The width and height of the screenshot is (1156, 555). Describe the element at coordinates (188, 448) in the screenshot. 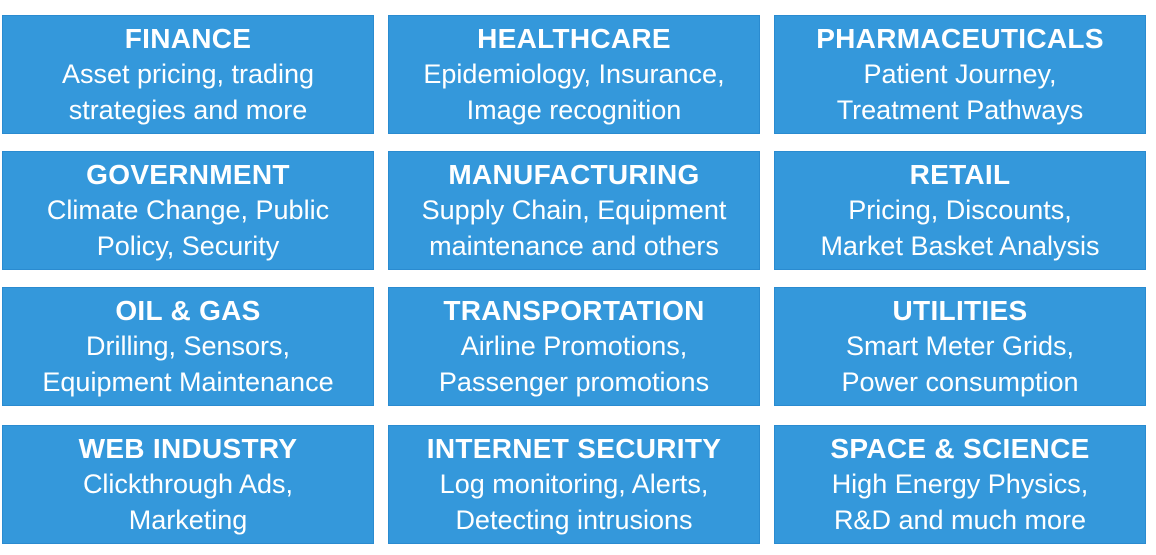

I see `tile-title: WEB INDUSTRY` at that location.